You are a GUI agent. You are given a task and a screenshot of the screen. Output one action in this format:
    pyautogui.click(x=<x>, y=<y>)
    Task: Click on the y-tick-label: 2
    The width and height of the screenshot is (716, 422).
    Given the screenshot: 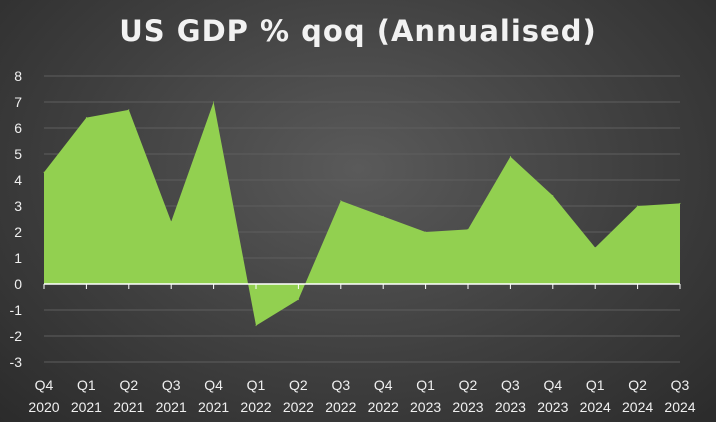 What is the action you would take?
    pyautogui.click(x=18, y=232)
    